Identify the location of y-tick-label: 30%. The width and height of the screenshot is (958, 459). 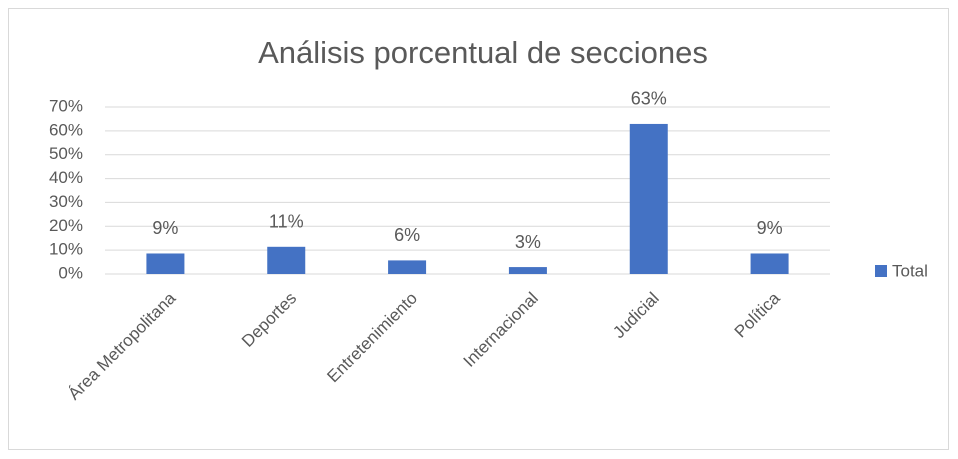
(66, 201).